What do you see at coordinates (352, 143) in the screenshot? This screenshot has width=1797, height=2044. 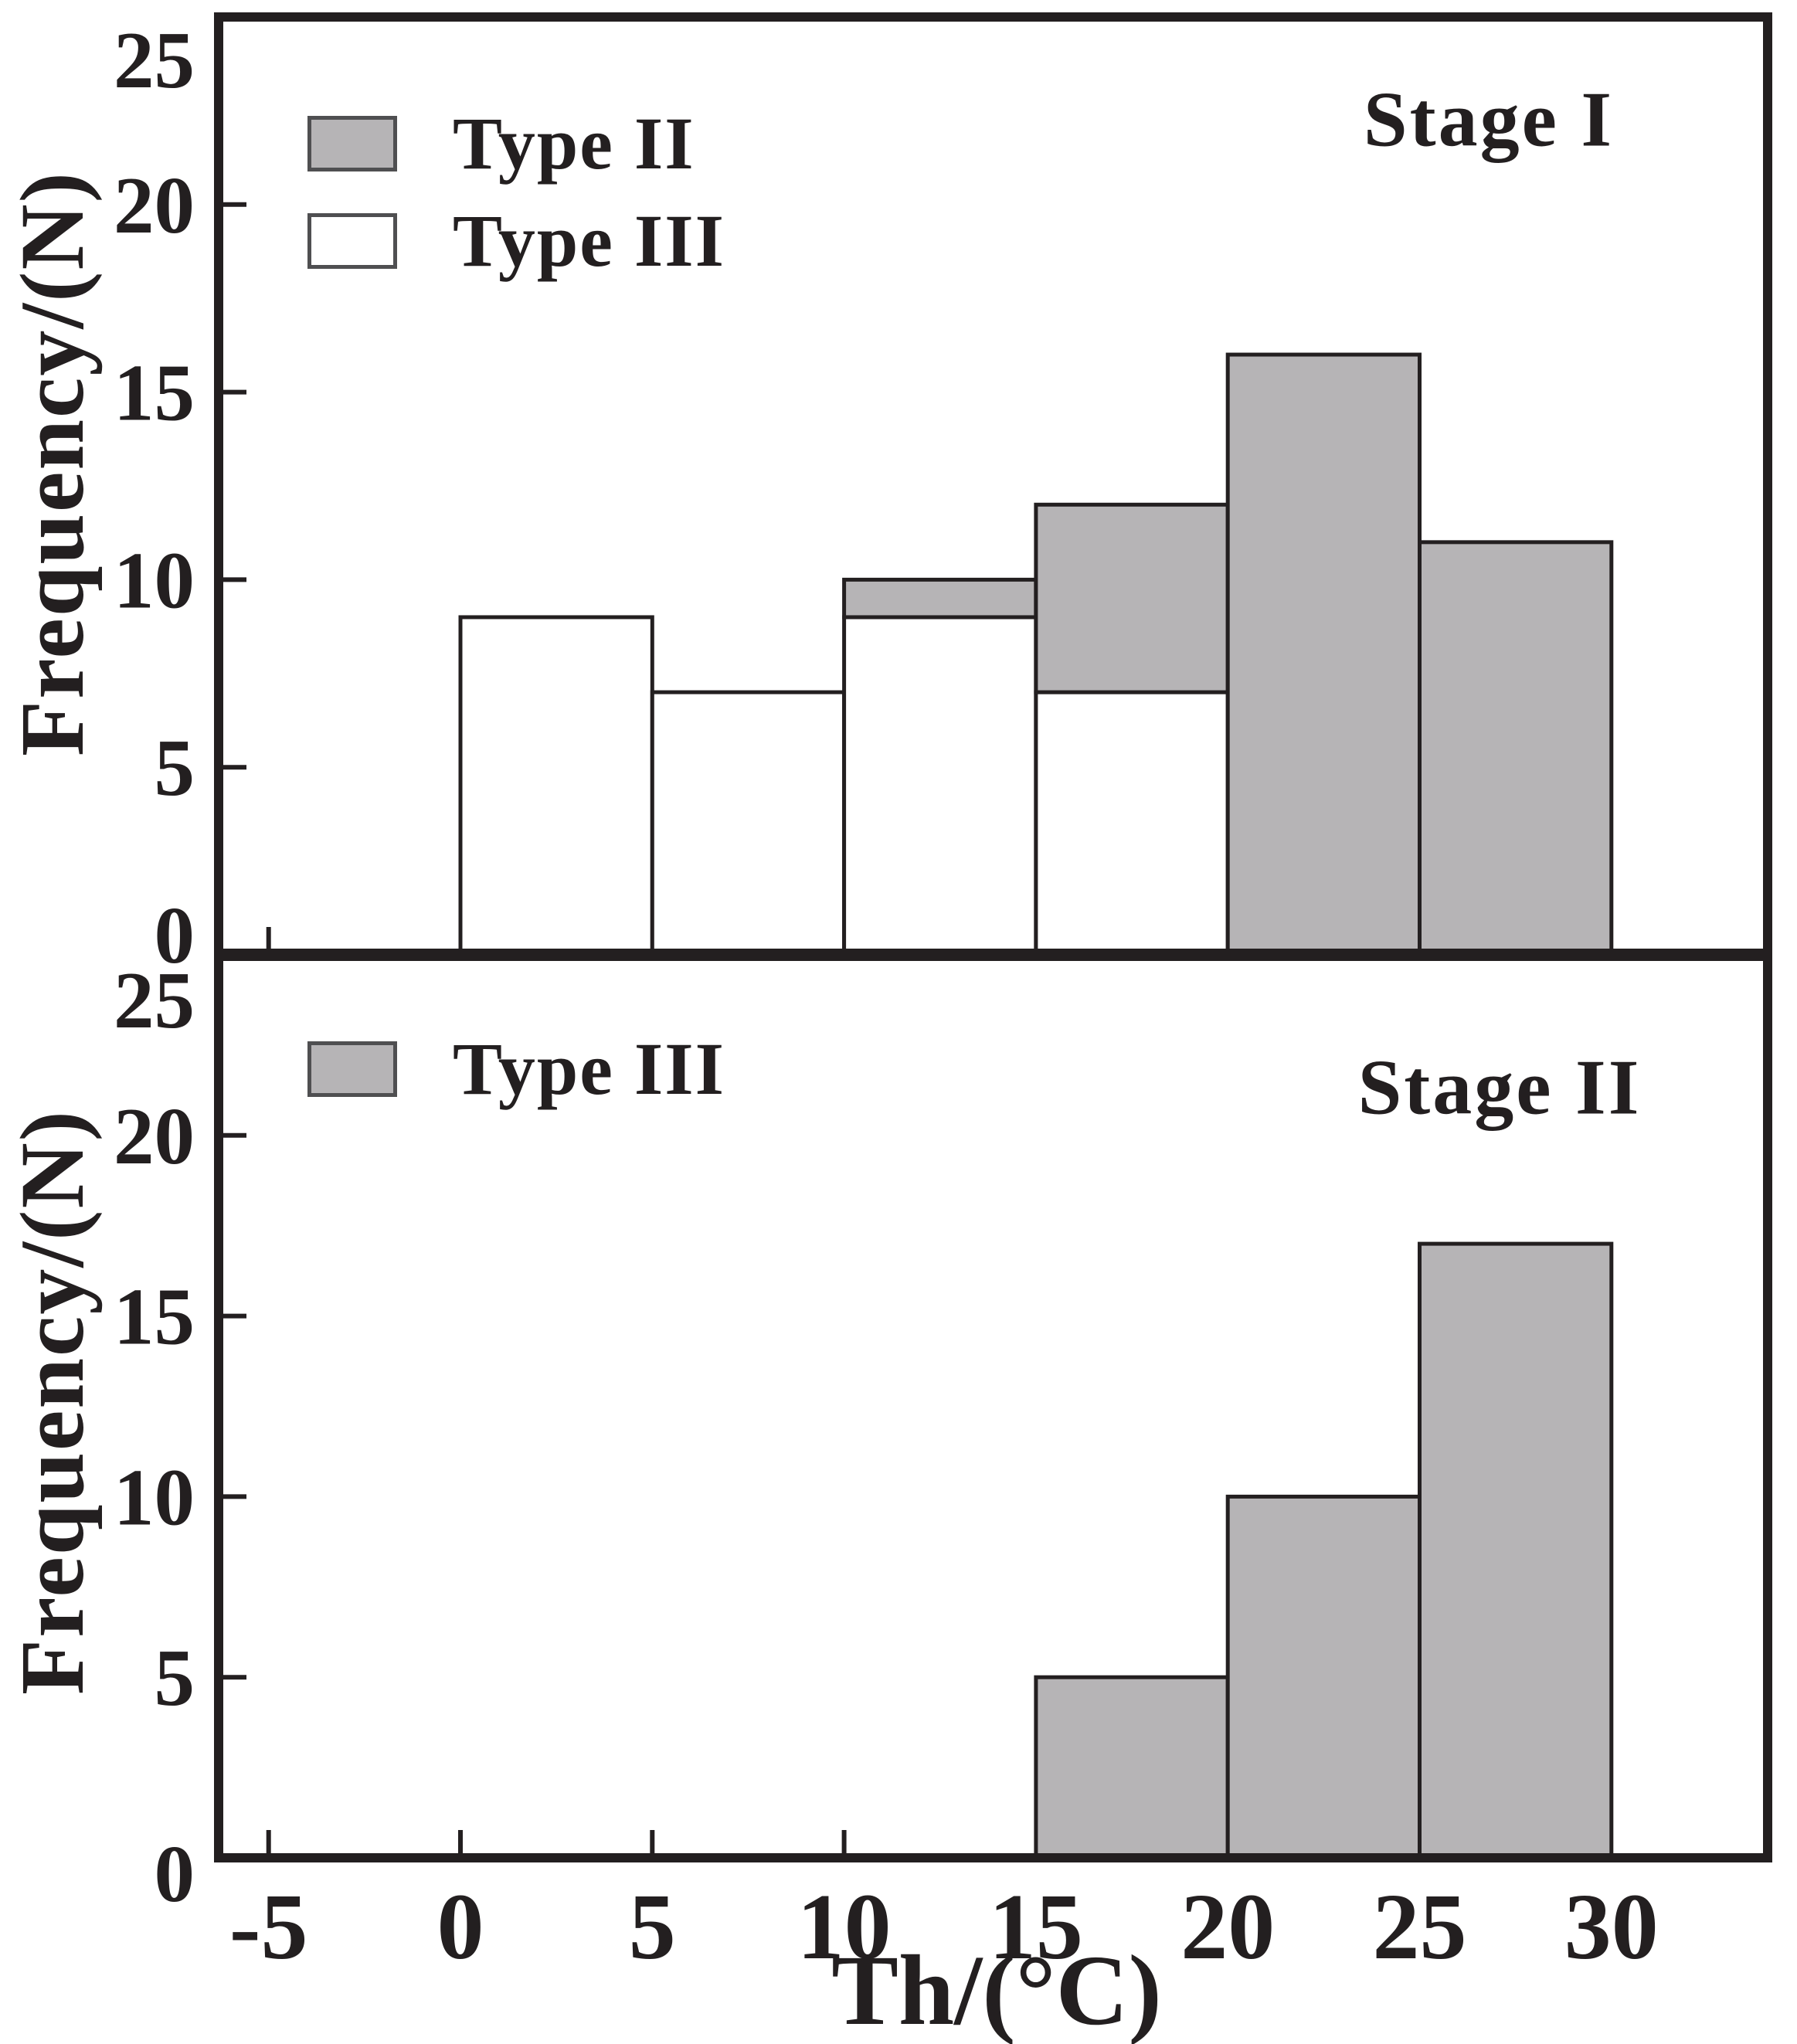 I see `type2-legend-swatch` at bounding box center [352, 143].